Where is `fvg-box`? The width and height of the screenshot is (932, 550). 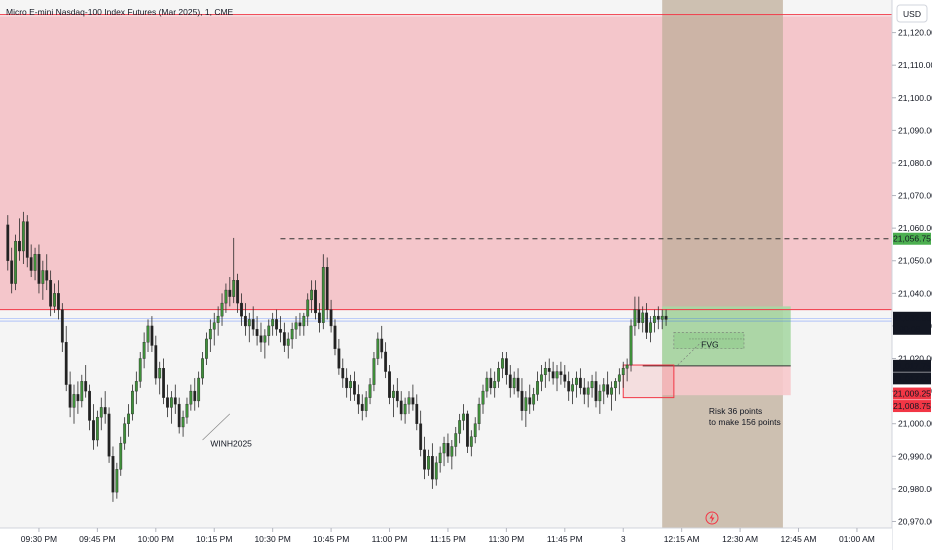
fvg-box is located at coordinates (709, 341).